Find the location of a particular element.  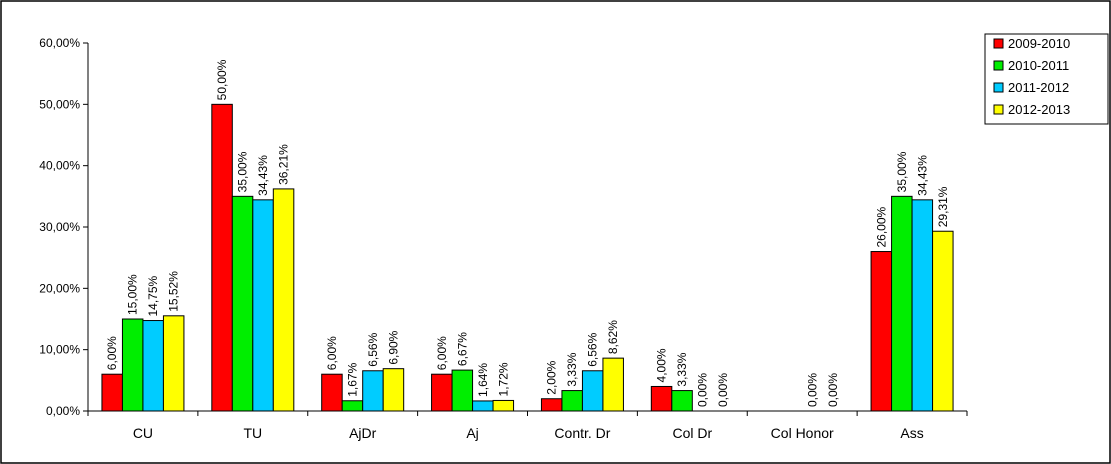

data-label: 15,00% is located at coordinates (133, 294).